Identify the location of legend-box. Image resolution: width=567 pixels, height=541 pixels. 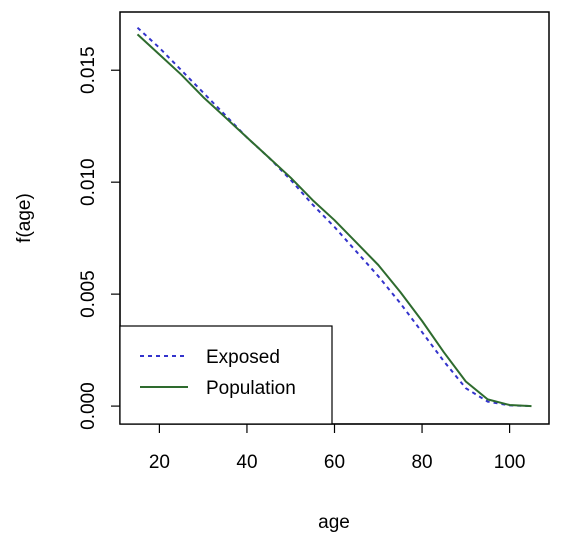
(226, 375).